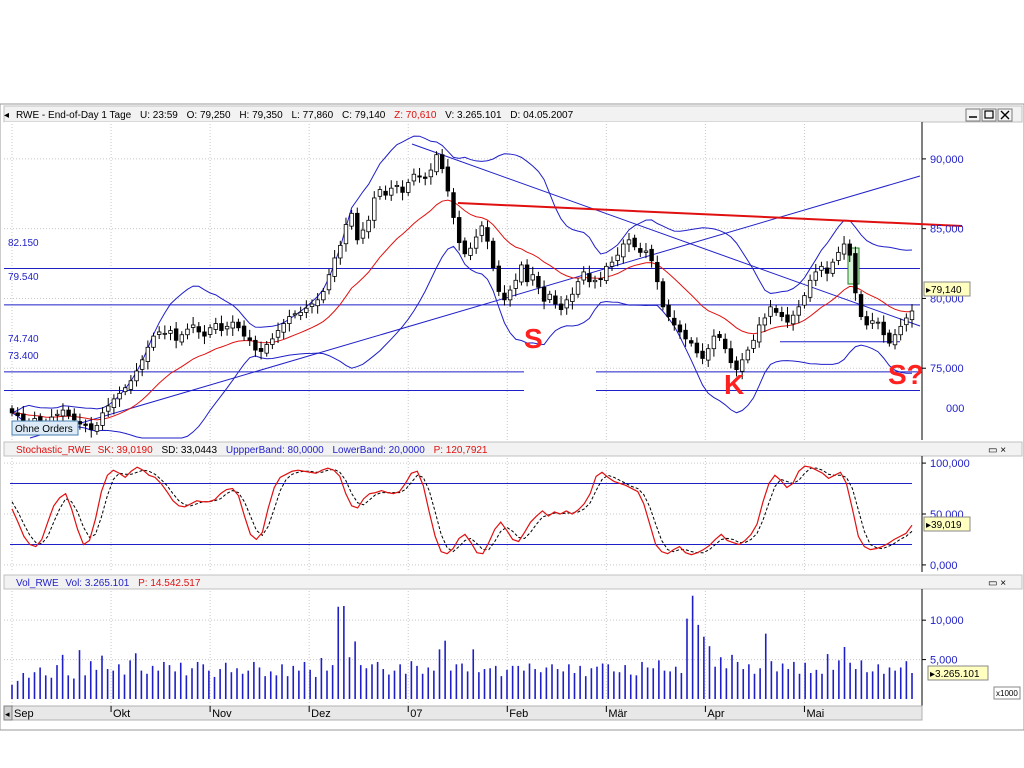 The image size is (1024, 768). Describe the element at coordinates (759, 441) in the screenshot. I see `panel-gap-mask` at that location.